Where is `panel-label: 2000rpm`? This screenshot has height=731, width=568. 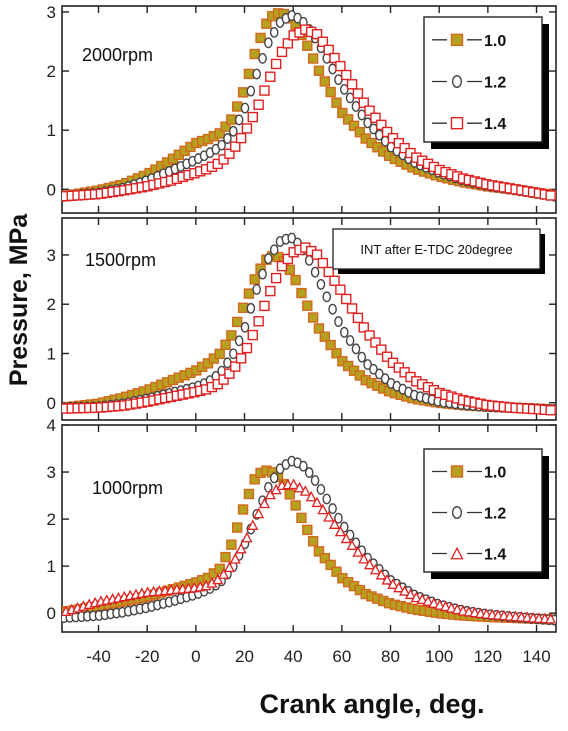
panel-label: 2000rpm is located at coordinates (117, 55).